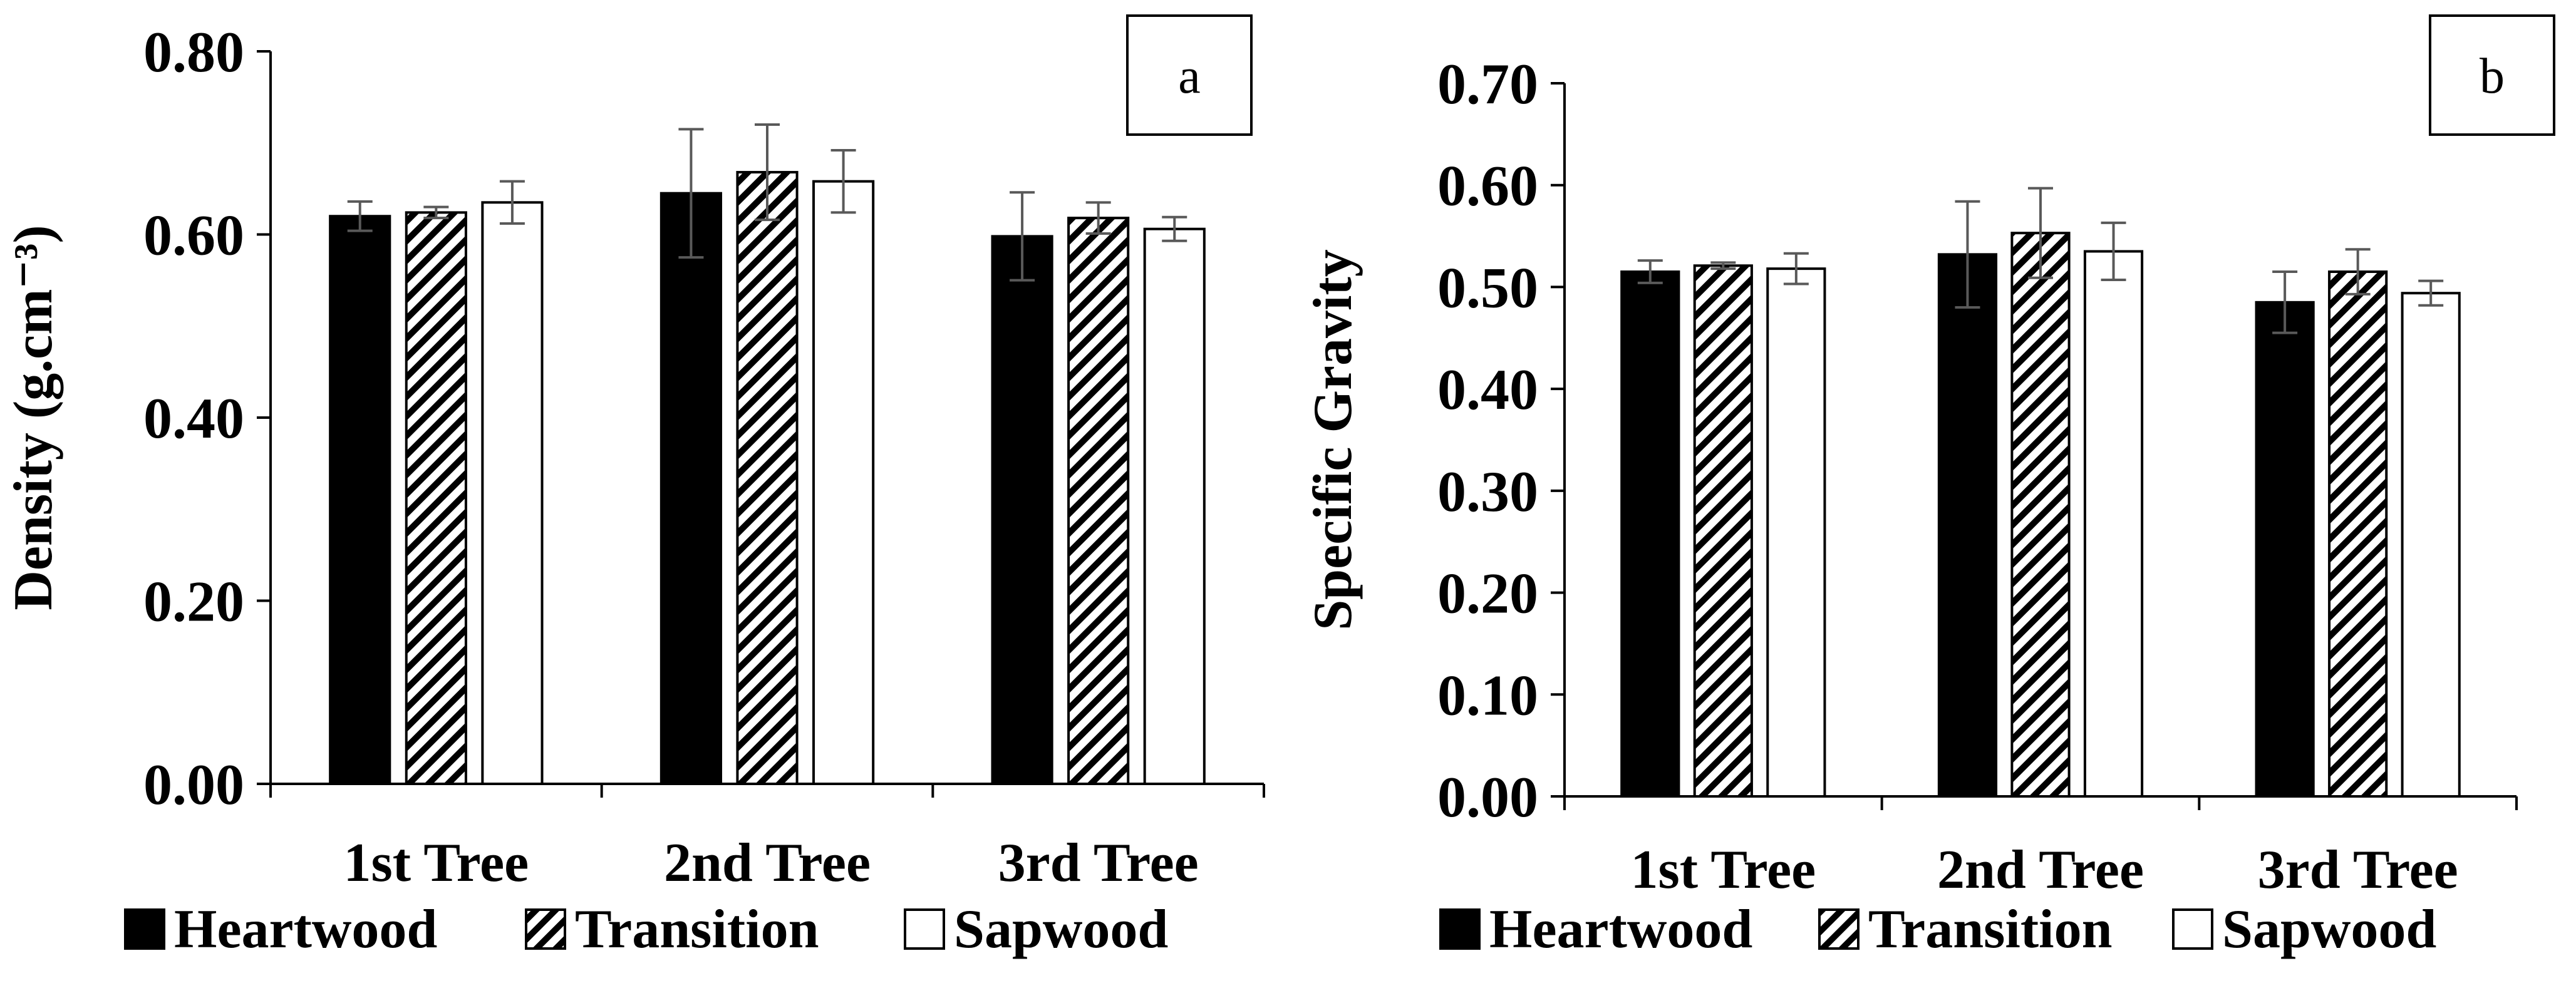  I want to click on y-axis-title: Specific Gravity, so click(1333, 440).